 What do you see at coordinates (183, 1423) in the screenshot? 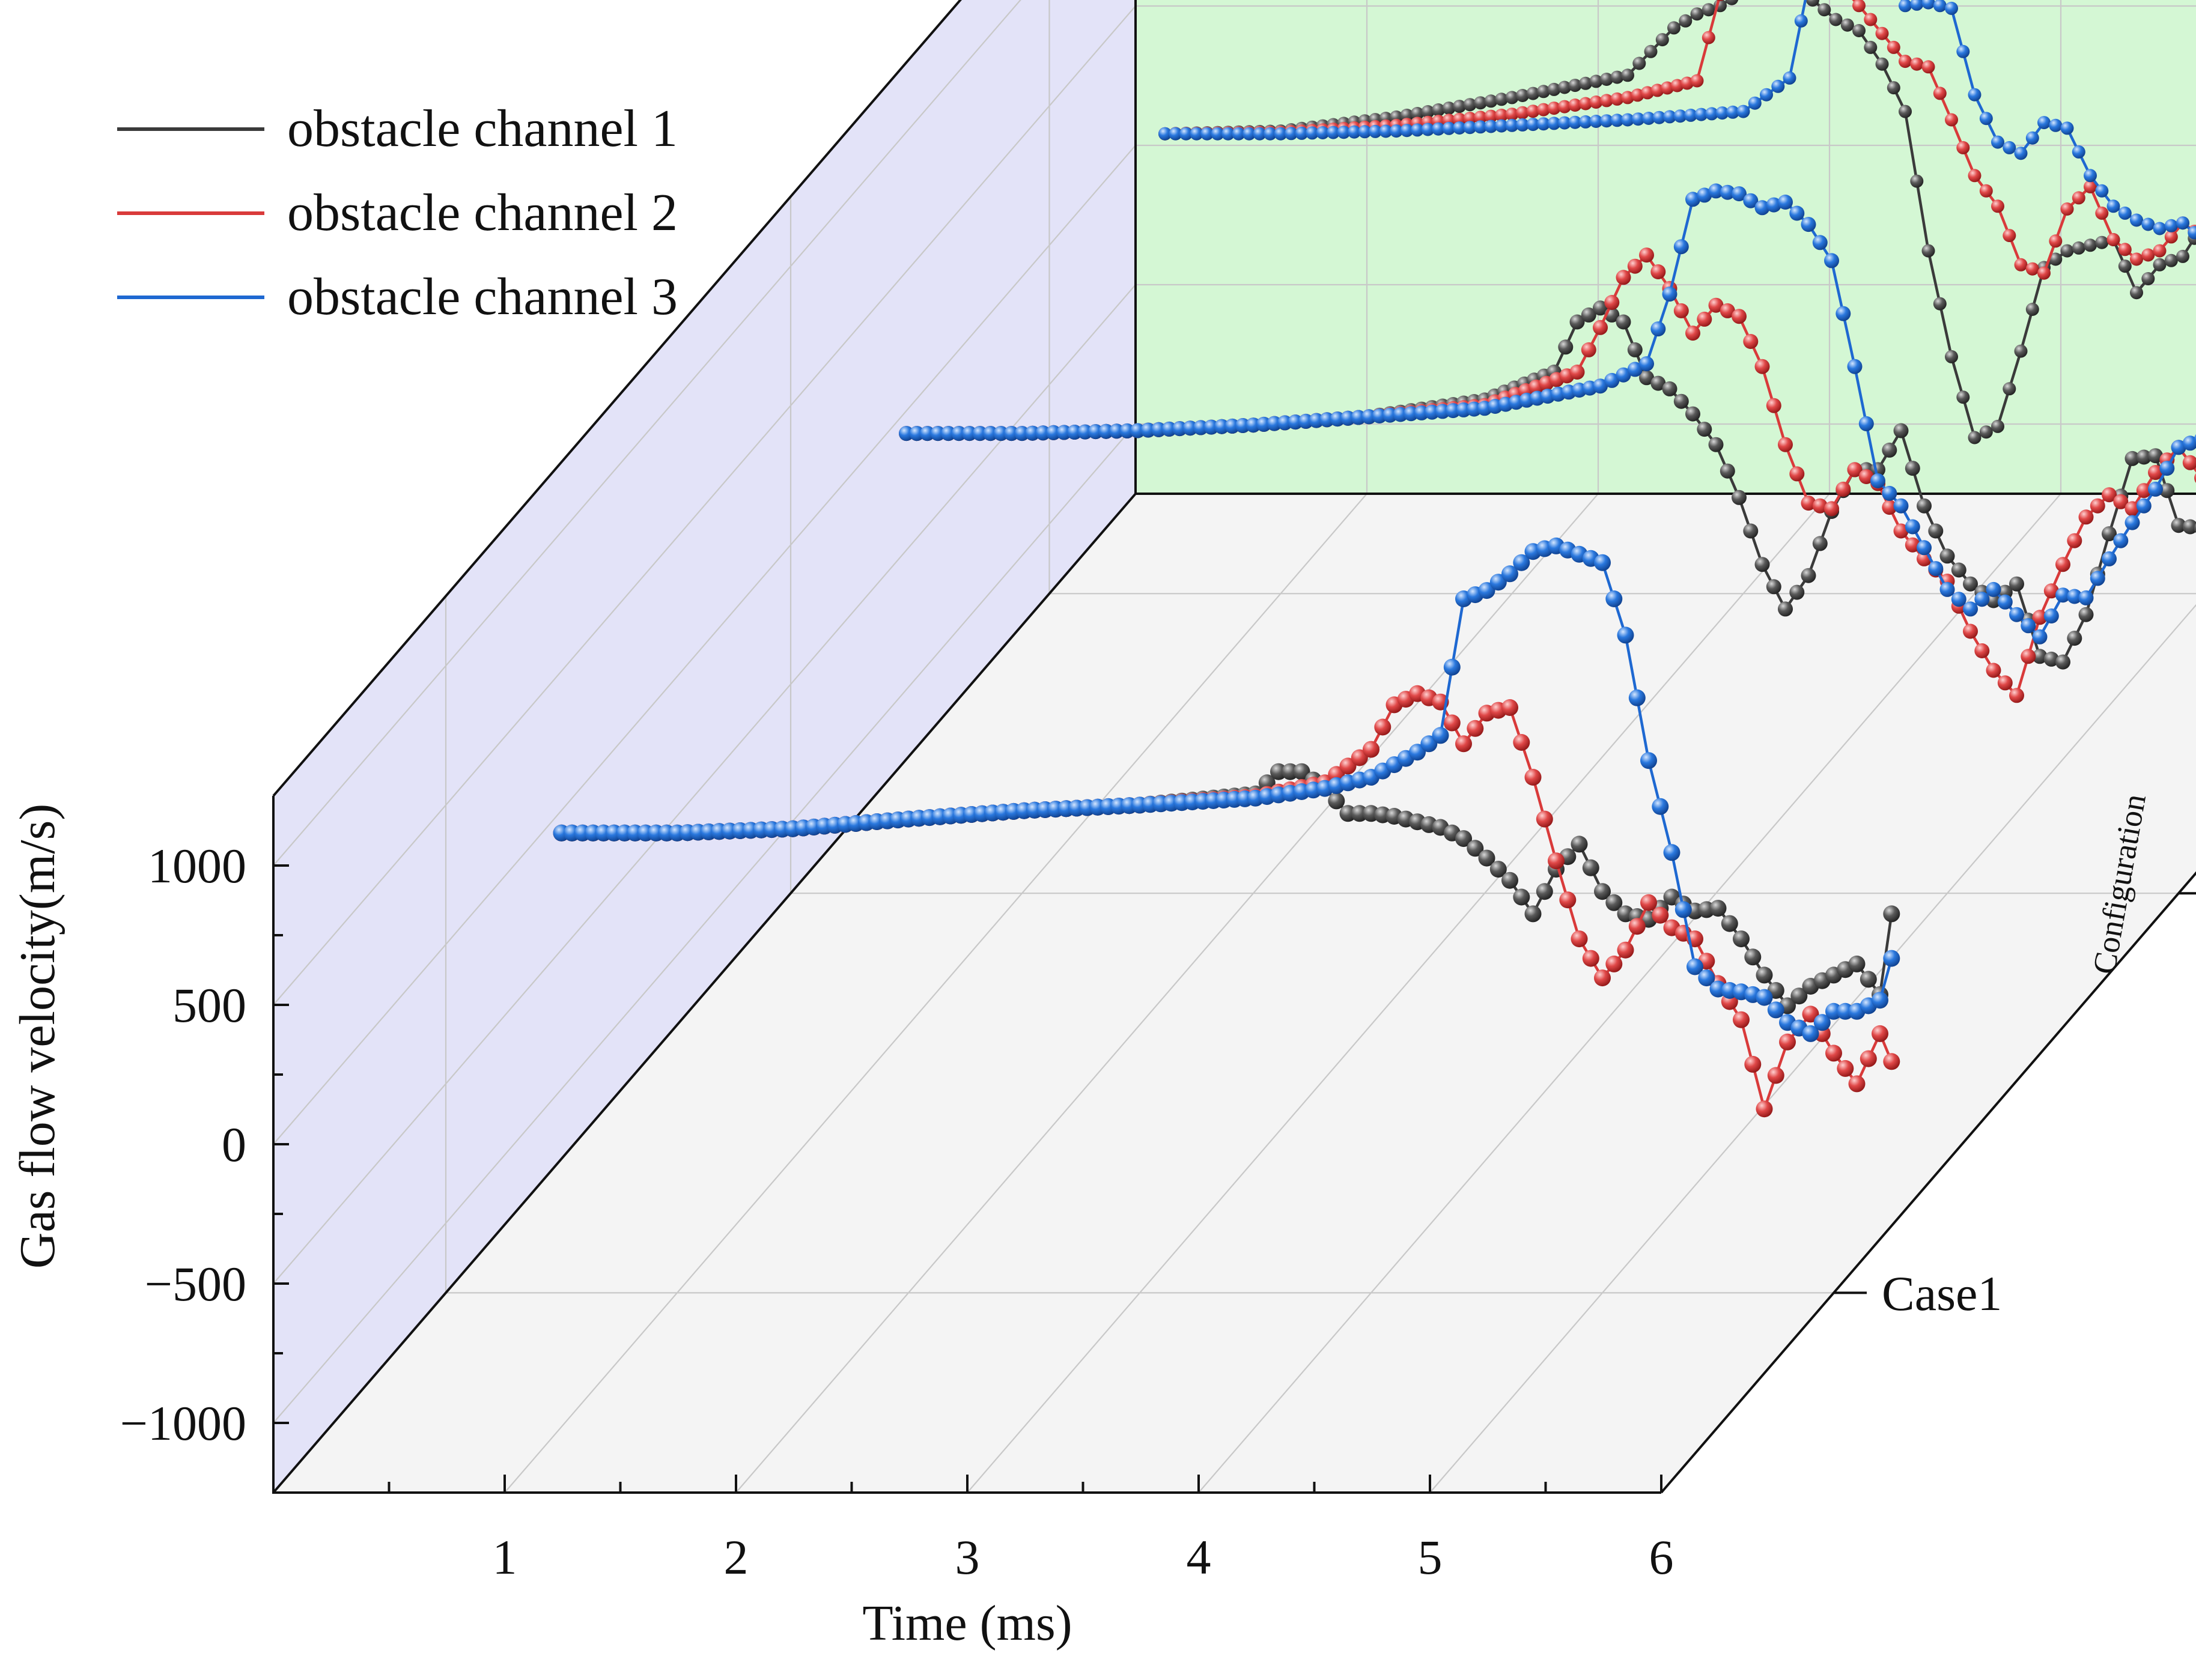
I see `y-tick-label: −1000` at bounding box center [183, 1423].